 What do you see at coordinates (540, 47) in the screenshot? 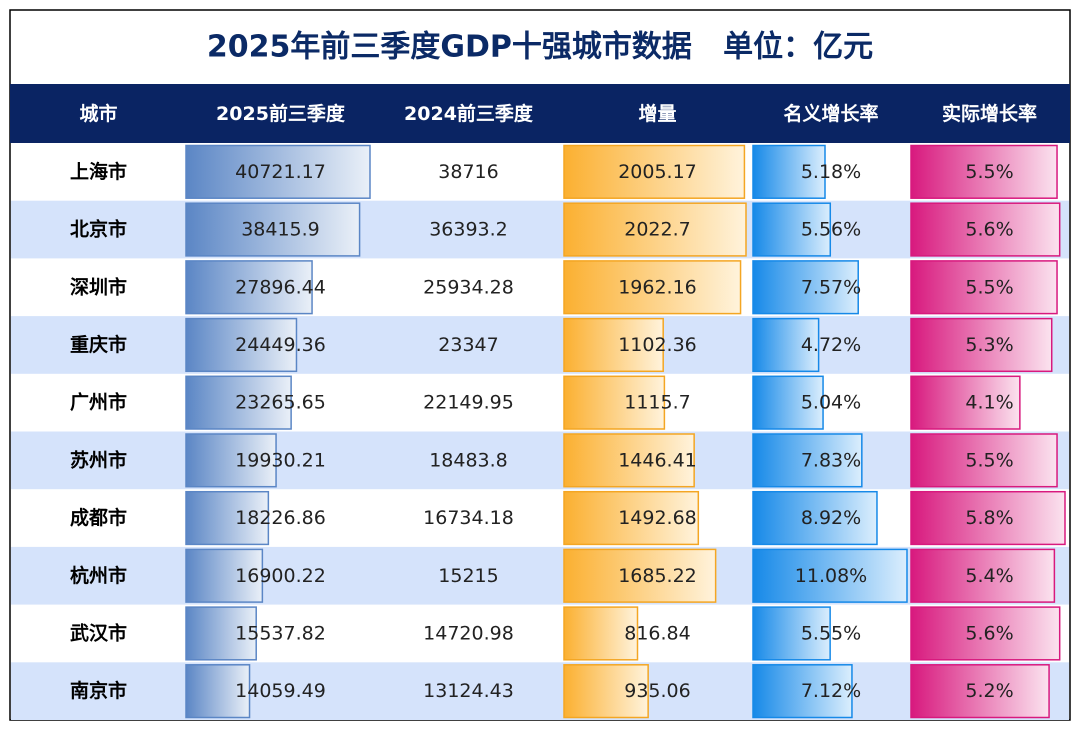
I see `title: 2025年前三季度GDP十强城市数据 单位：亿元` at bounding box center [540, 47].